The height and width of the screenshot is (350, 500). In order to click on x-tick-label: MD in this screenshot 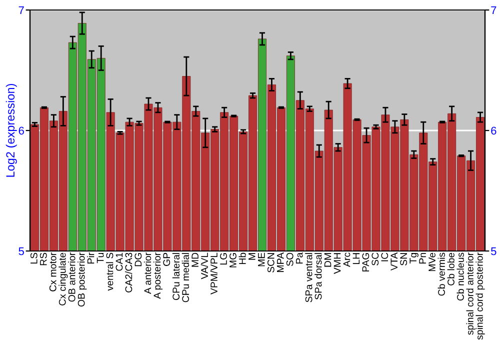, I will do `click(195, 259)`.